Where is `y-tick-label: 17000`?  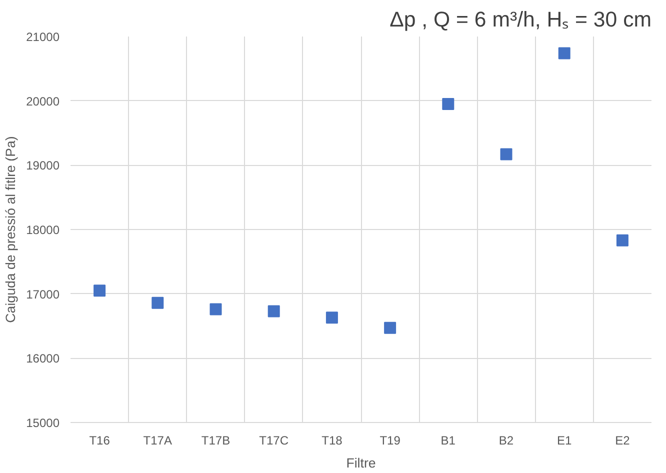
y-tick-label: 17000 is located at coordinates (43, 294).